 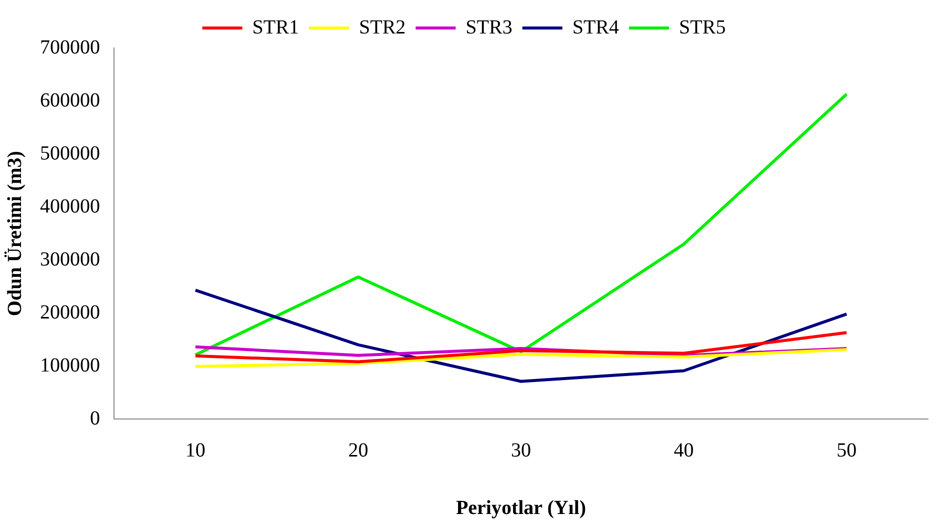 I want to click on y-tick-label: 600000, so click(x=70, y=100).